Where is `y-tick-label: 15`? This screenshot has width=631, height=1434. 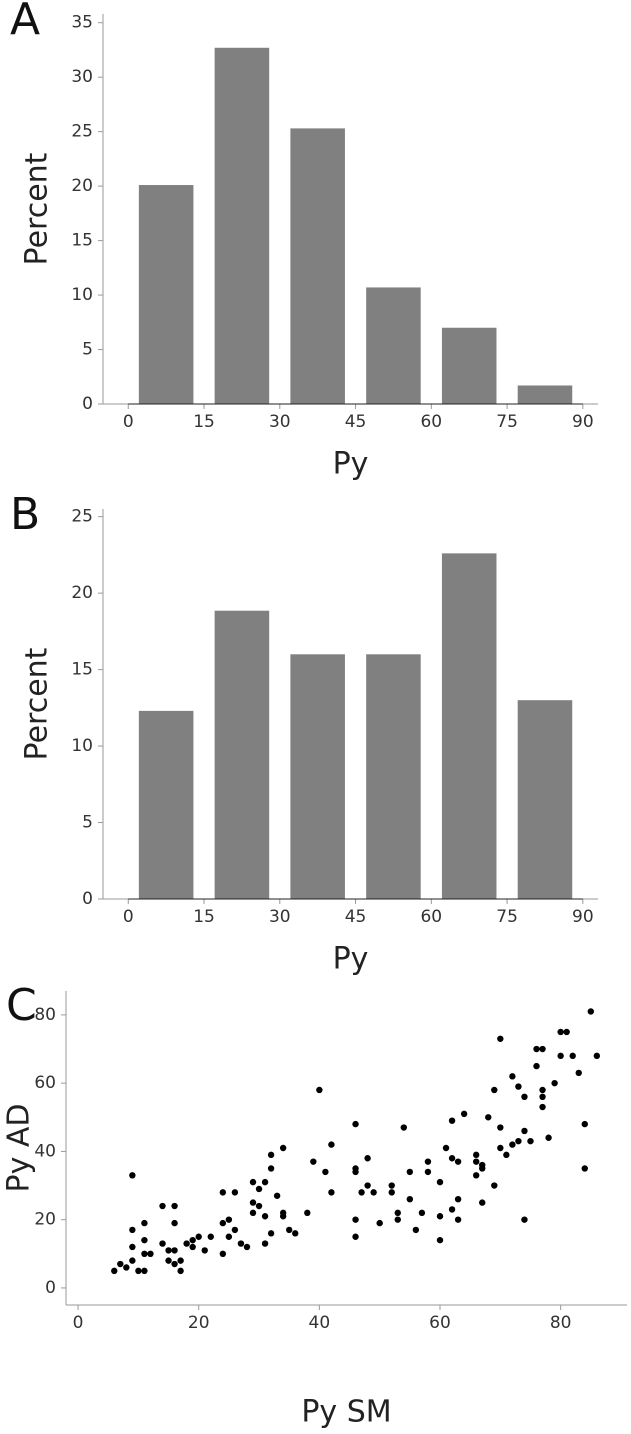
y-tick-label: 15 is located at coordinates (82, 670).